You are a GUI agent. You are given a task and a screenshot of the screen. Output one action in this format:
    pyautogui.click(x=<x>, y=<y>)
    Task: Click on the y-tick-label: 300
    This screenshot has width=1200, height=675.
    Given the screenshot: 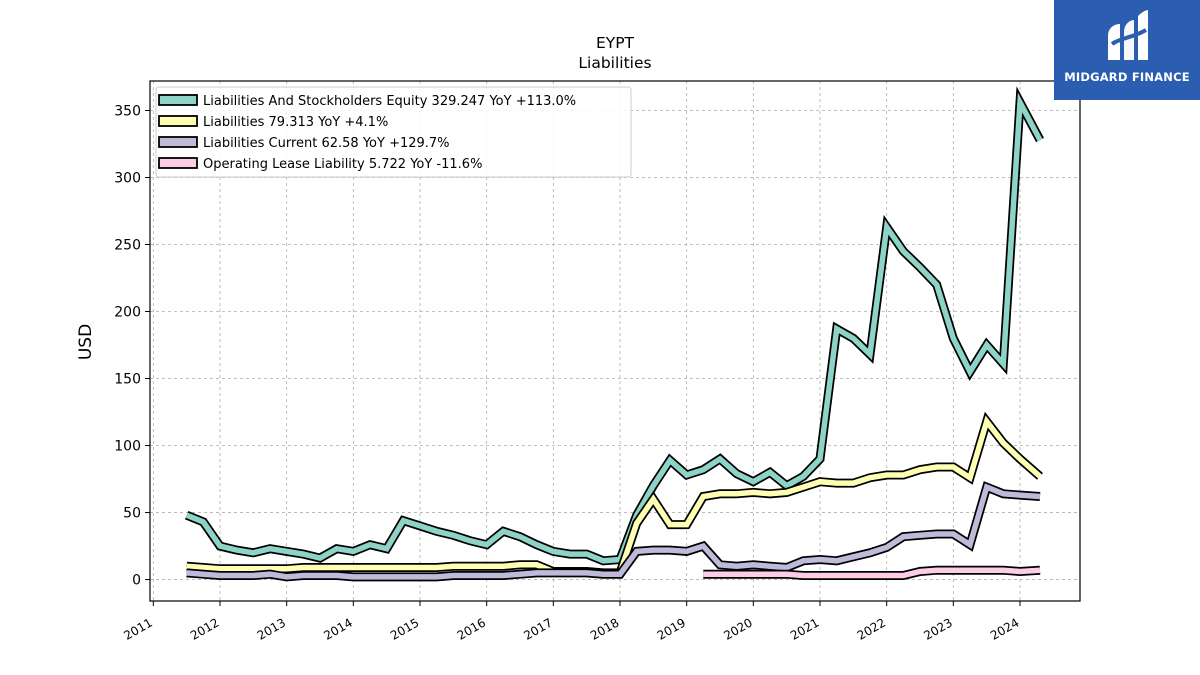 What is the action you would take?
    pyautogui.click(x=127, y=178)
    